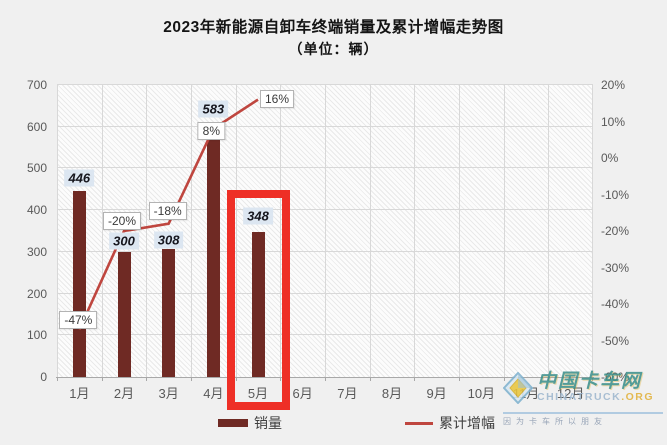 The width and height of the screenshot is (667, 445). What do you see at coordinates (590, 381) in the screenshot?
I see `watermark-brand-cn: 中国卡车网` at bounding box center [590, 381].